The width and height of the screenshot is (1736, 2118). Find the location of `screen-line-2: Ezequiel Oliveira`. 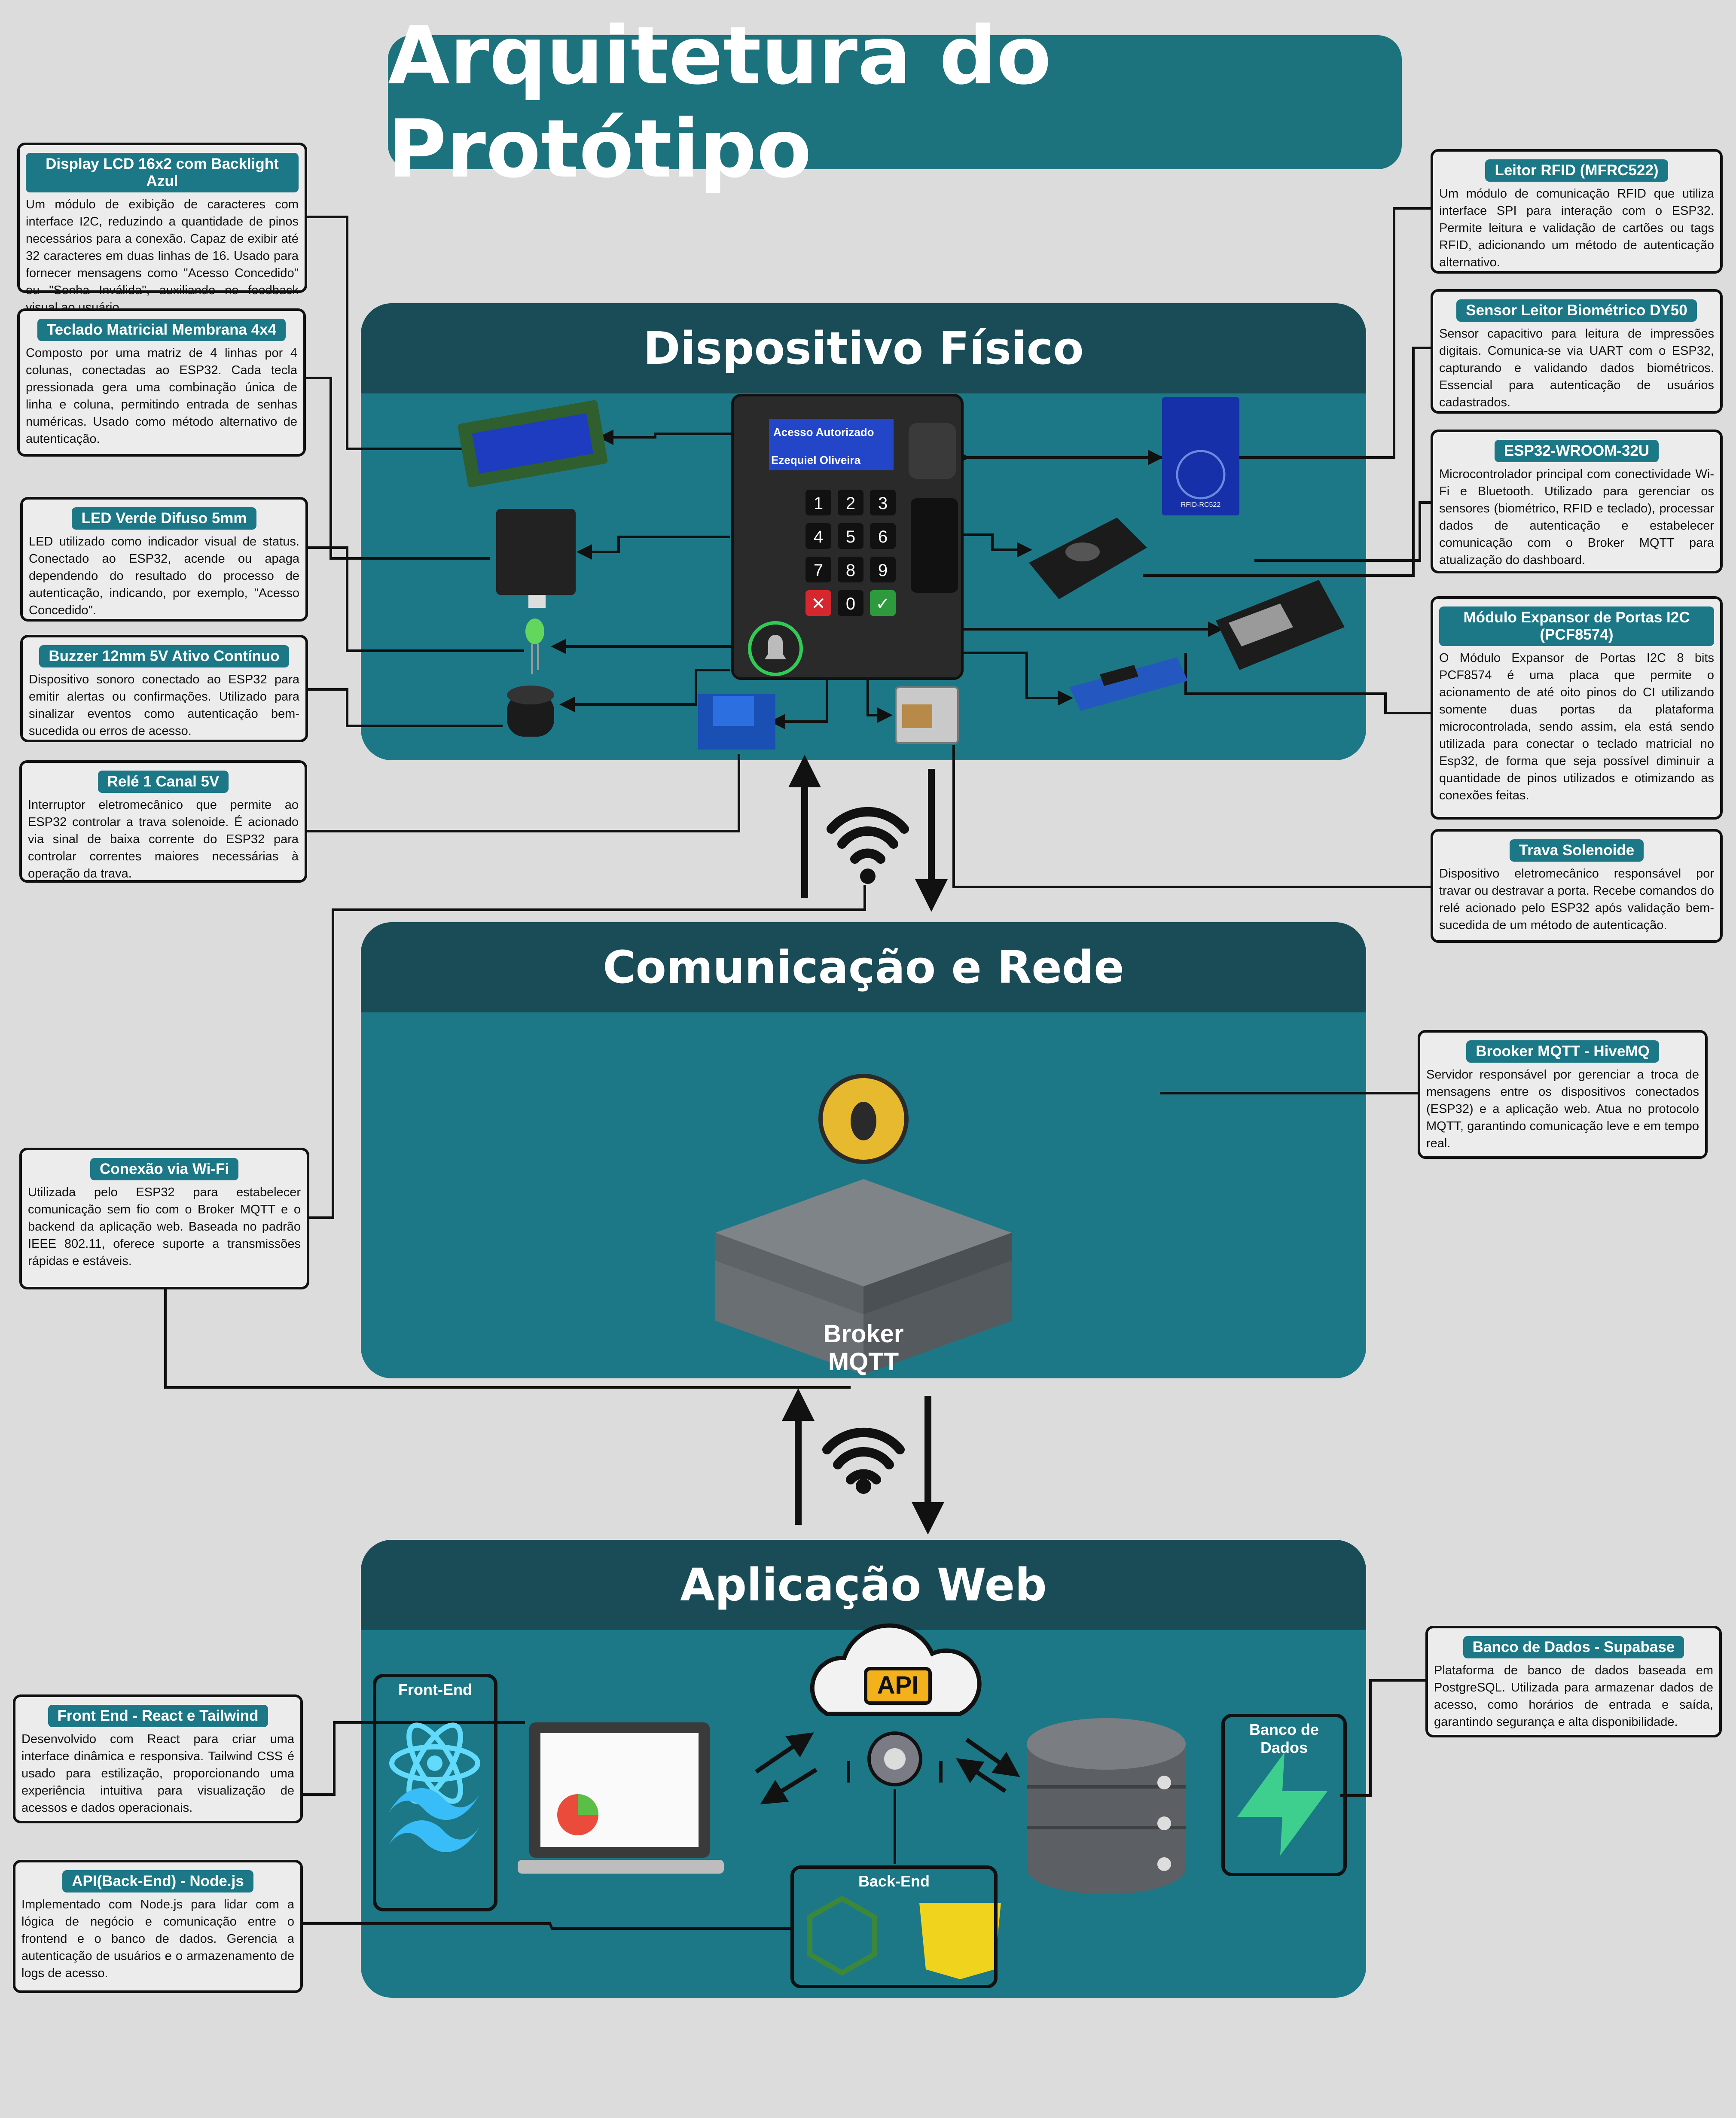

screen-line-2: Ezequiel Oliveira is located at coordinates (816, 460).